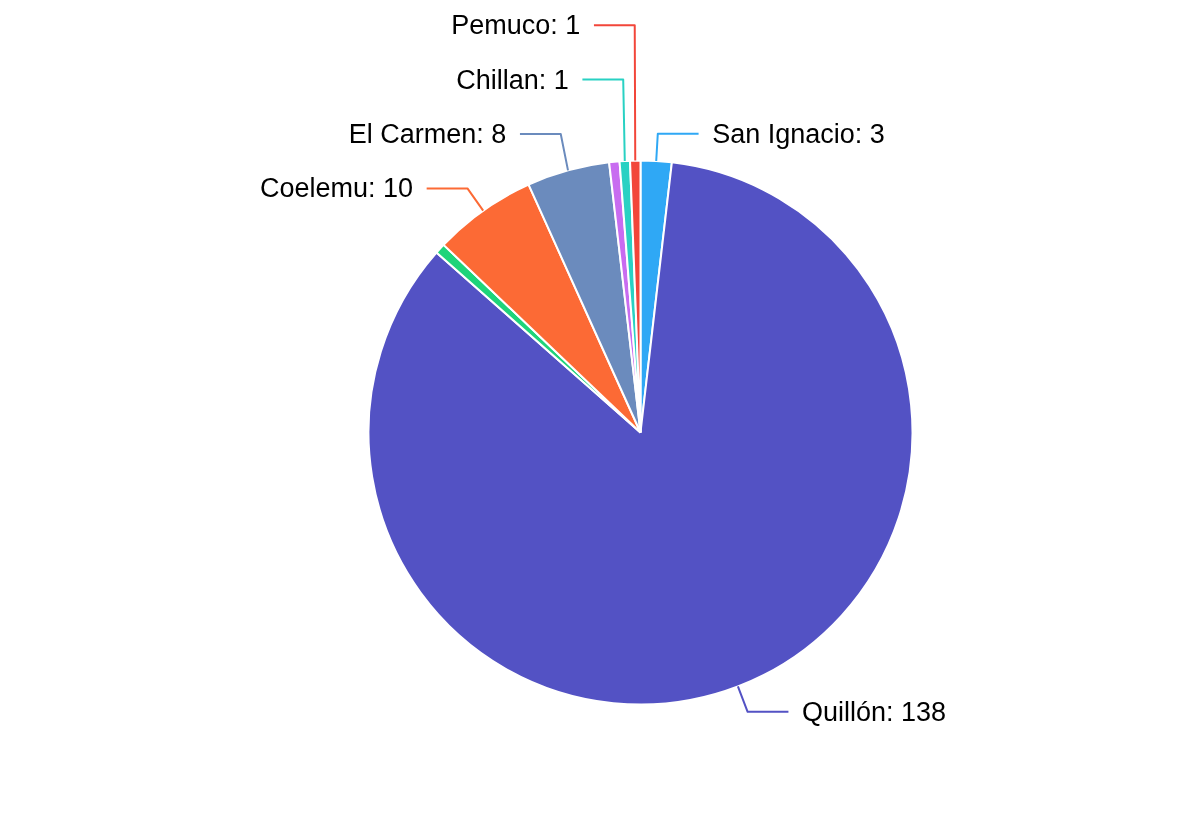 This screenshot has height=839, width=1200. Describe the element at coordinates (516, 25) in the screenshot. I see `slice-label: Pemuco: 1` at that location.